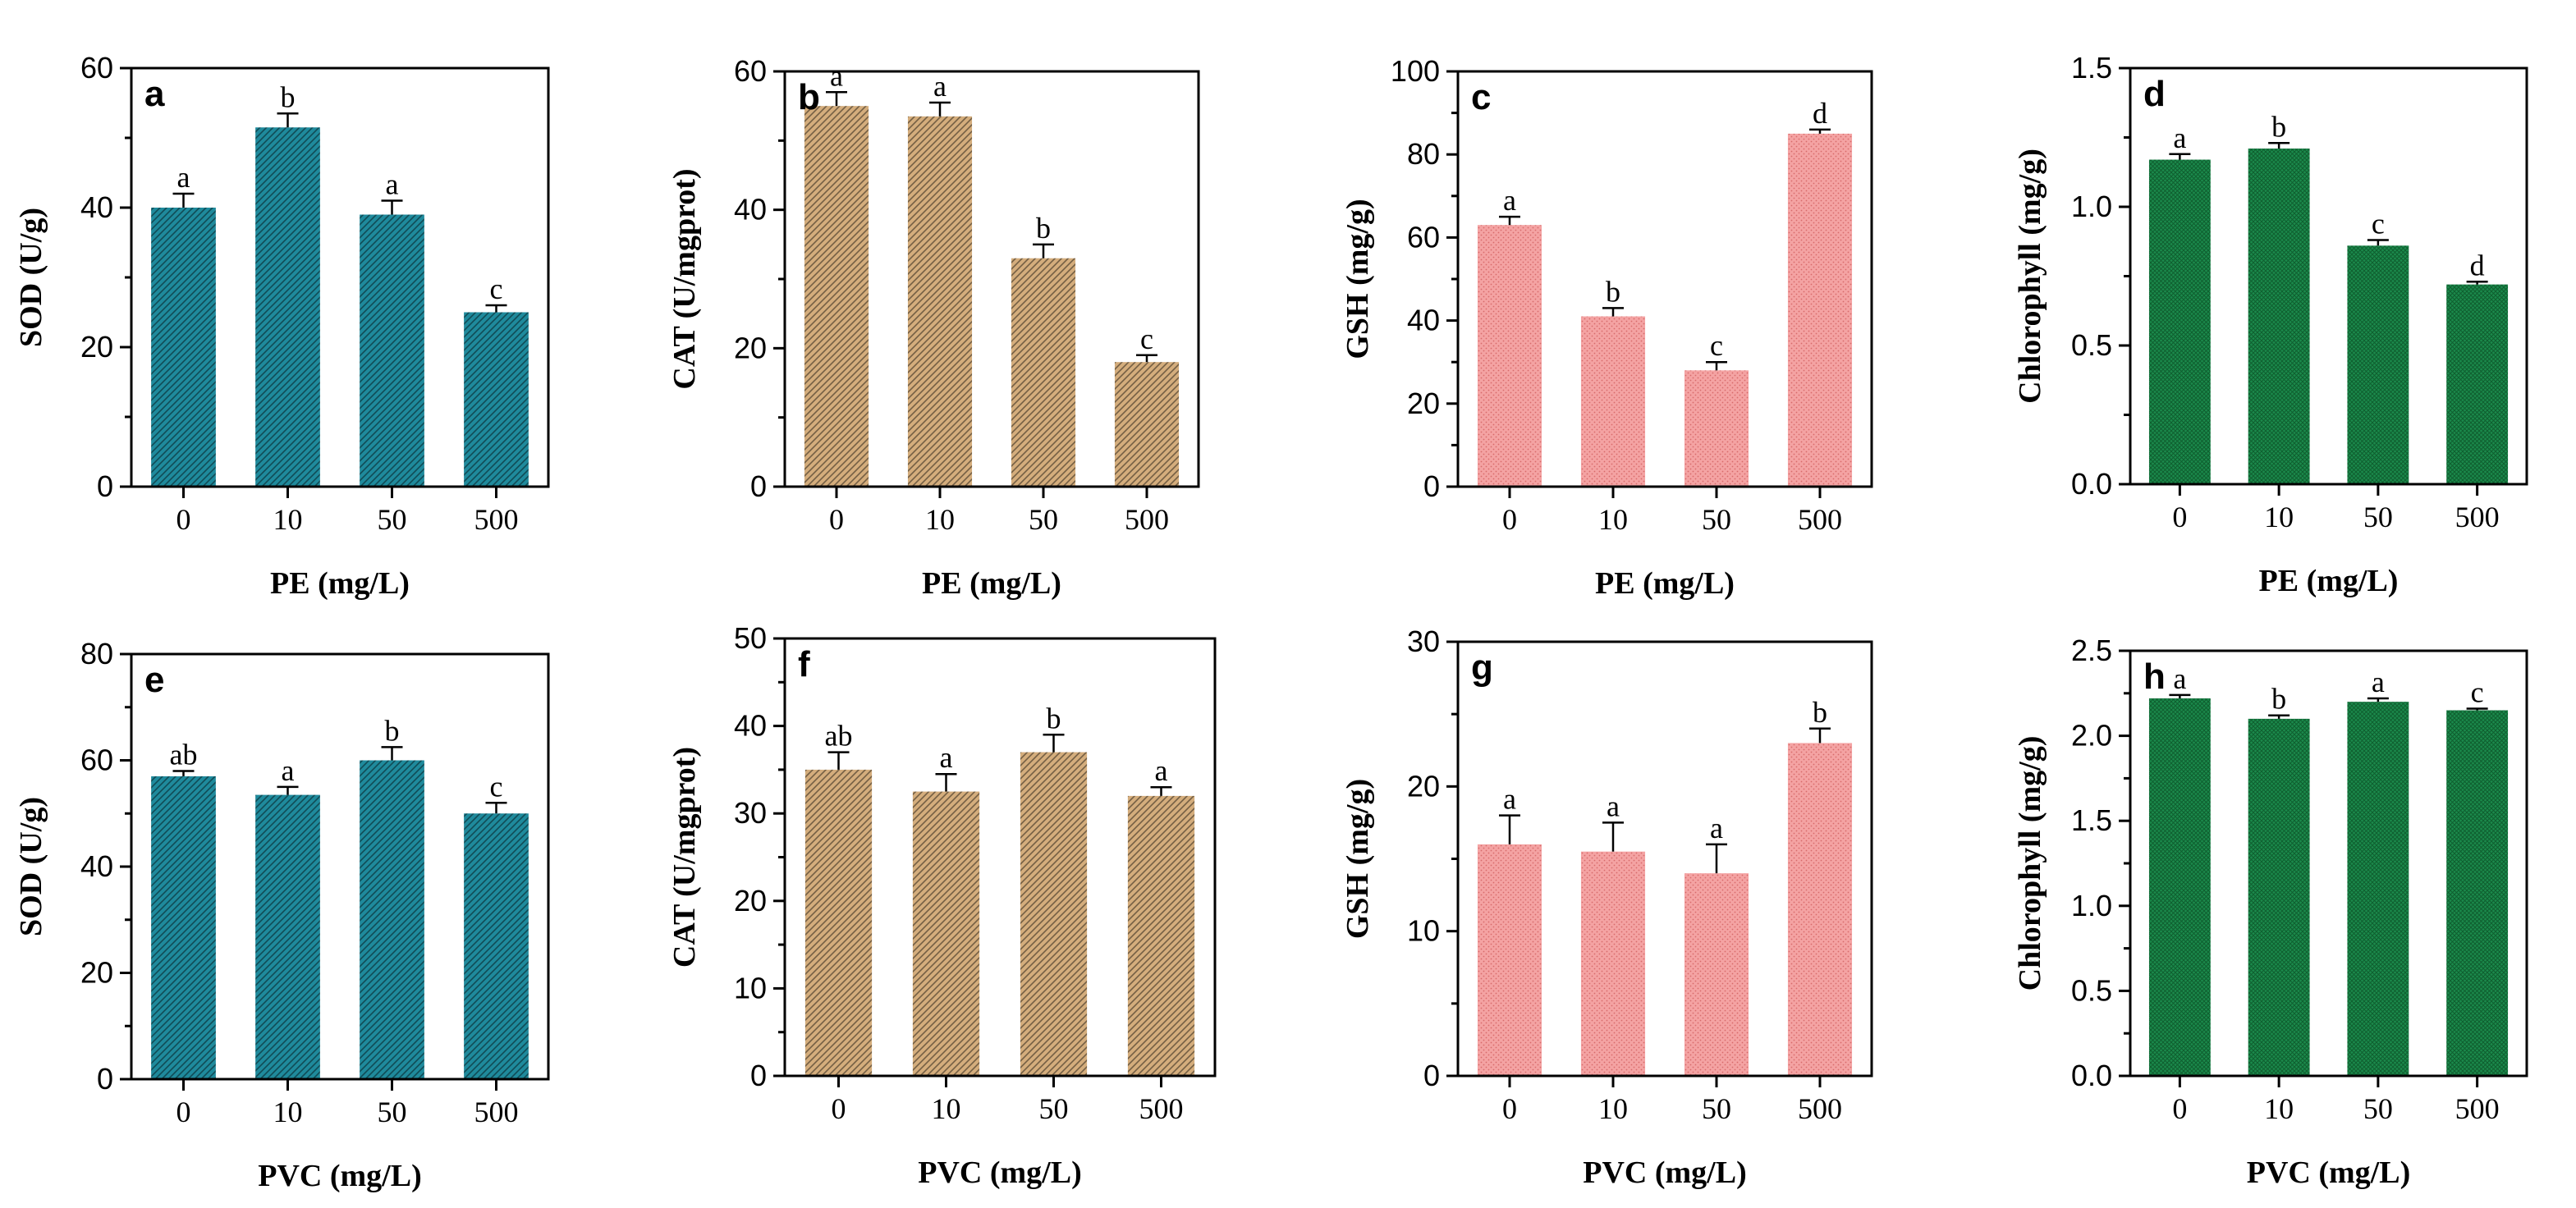 This screenshot has height=1208, width=2576. Describe the element at coordinates (1482, 667) in the screenshot. I see `panel-letter: g` at that location.